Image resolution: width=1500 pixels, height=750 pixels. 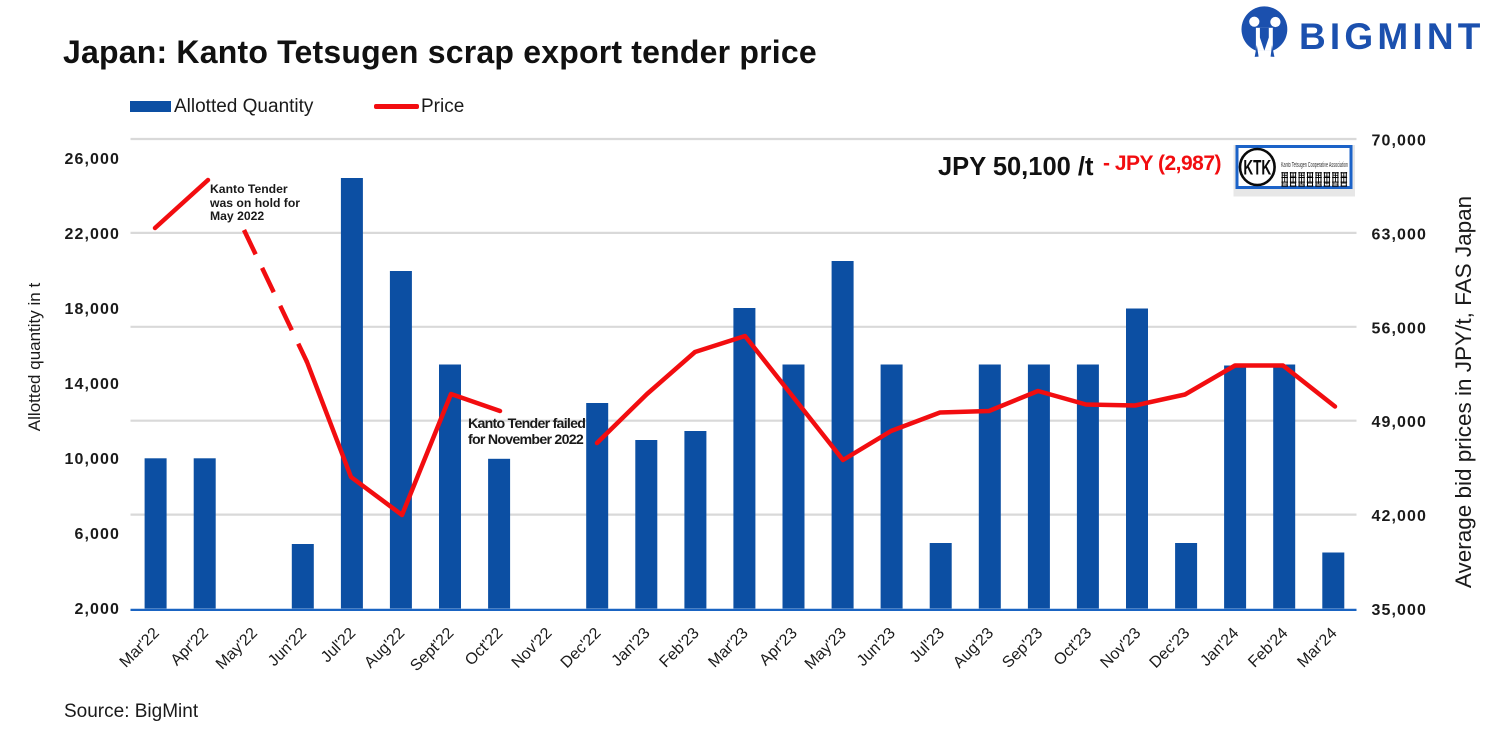 What do you see at coordinates (1400, 422) in the screenshot?
I see `svg-text: 49,000` at bounding box center [1400, 422].